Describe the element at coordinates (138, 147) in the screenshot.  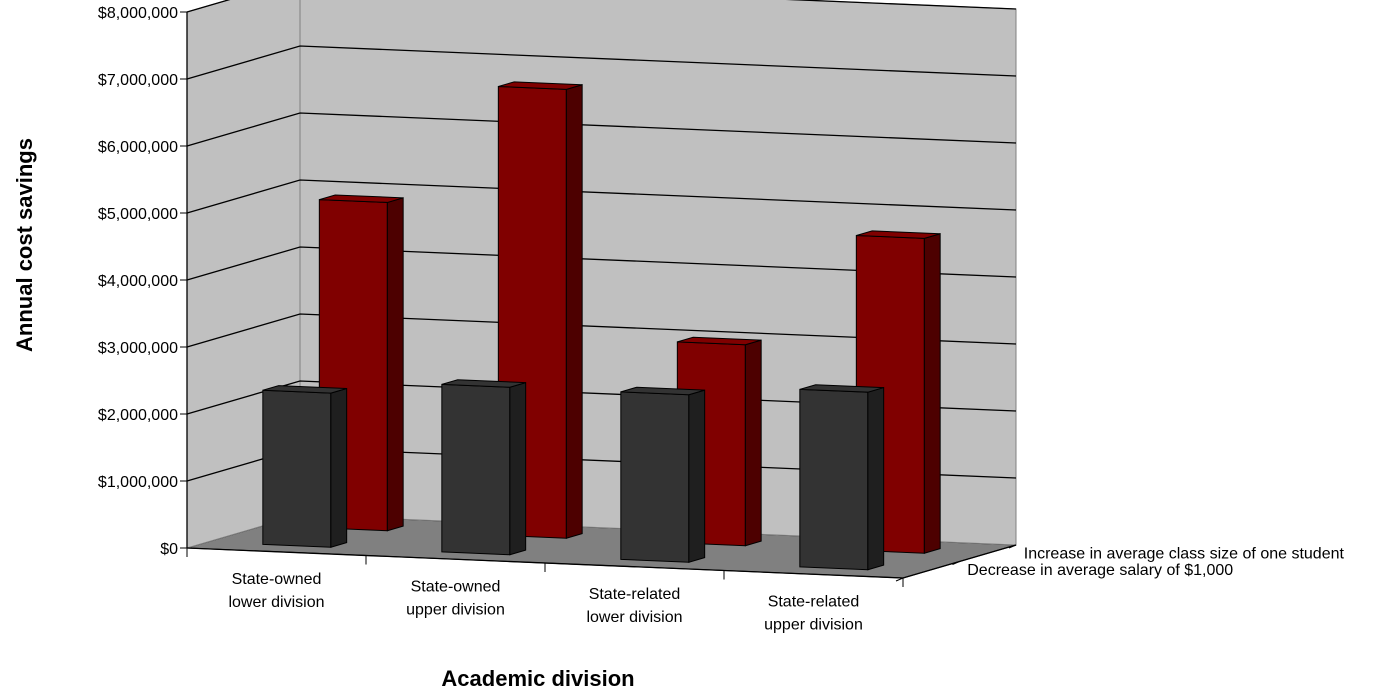
I see `y-tick-label: $6,000,000` at that location.